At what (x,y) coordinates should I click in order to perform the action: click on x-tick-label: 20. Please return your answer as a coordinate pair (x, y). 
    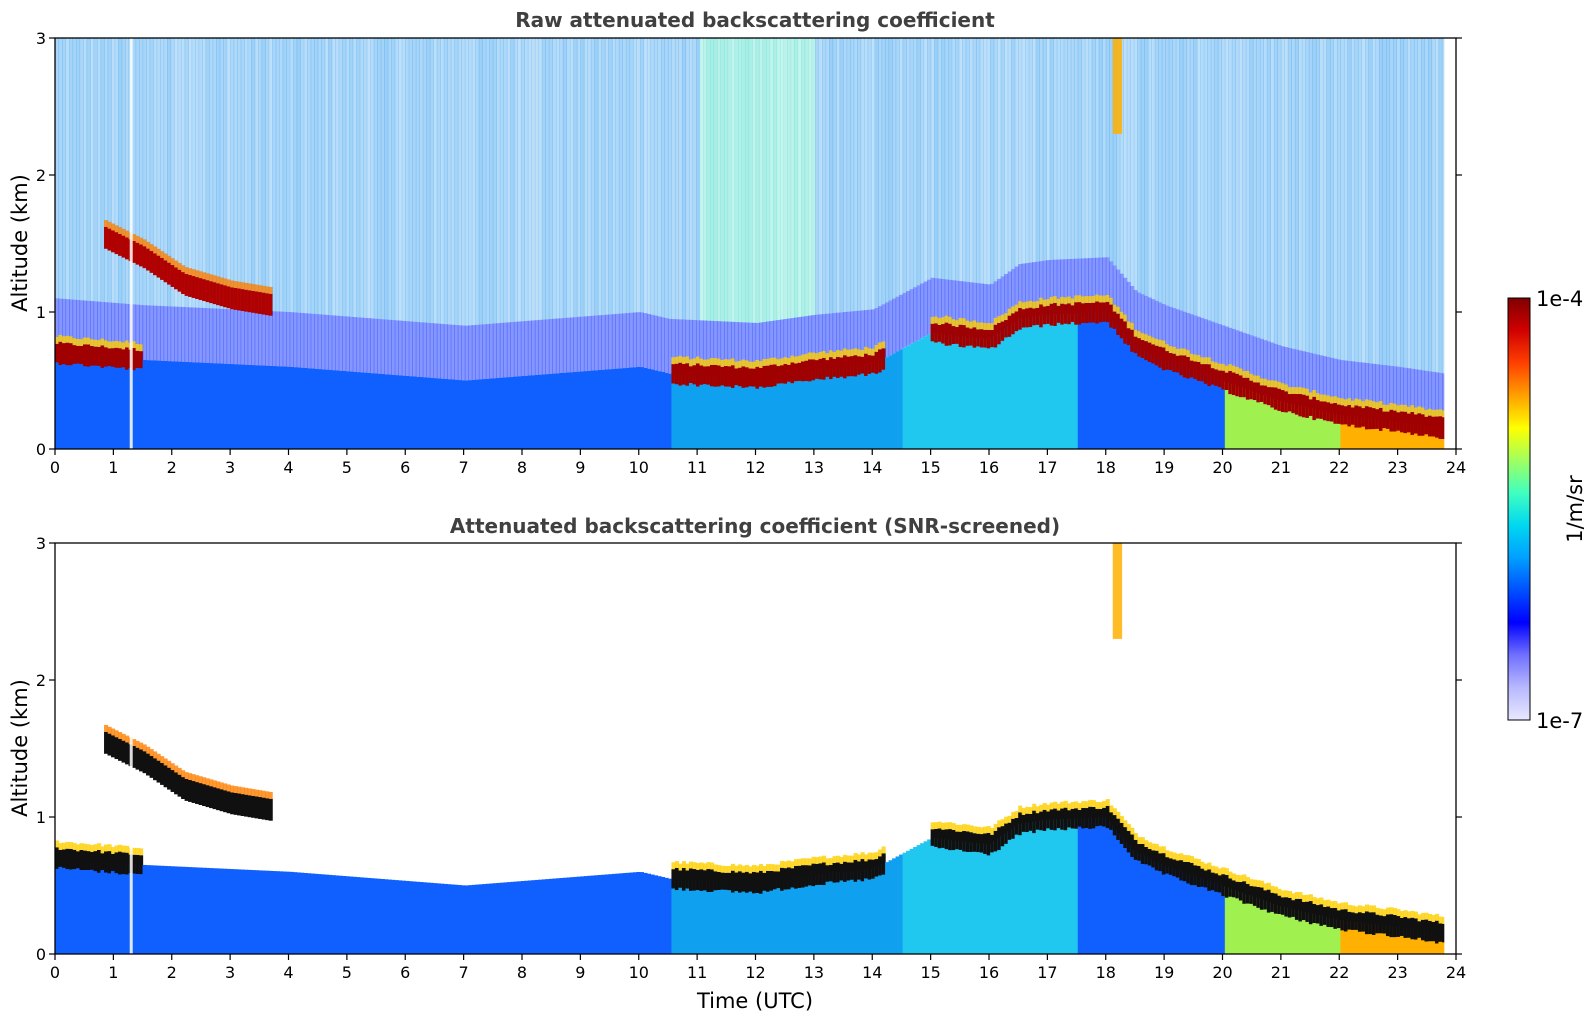
    Looking at the image, I should click on (1222, 467).